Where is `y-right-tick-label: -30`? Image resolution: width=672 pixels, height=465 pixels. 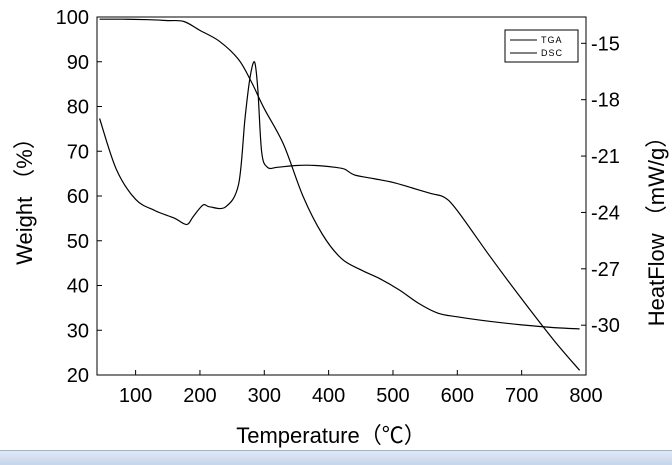
y-right-tick-label: -30 is located at coordinates (605, 326).